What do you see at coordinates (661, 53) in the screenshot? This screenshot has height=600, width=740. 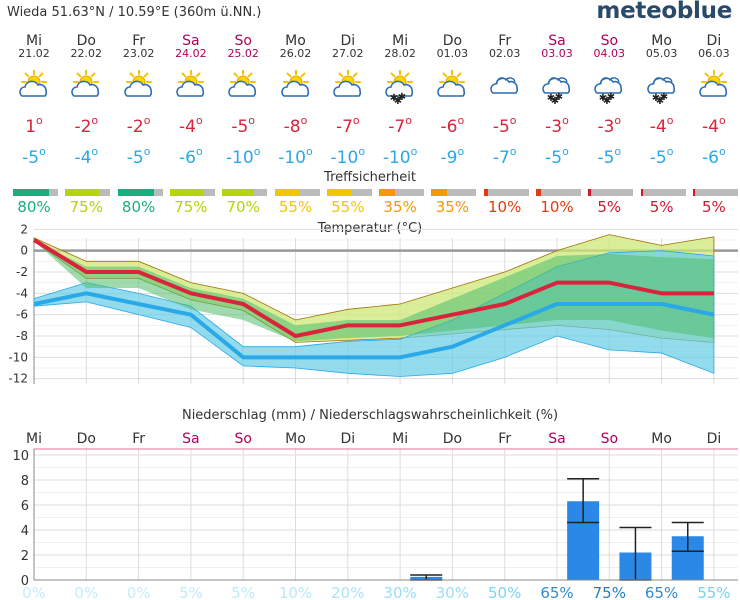 I see `date-label: 05.03` at bounding box center [661, 53].